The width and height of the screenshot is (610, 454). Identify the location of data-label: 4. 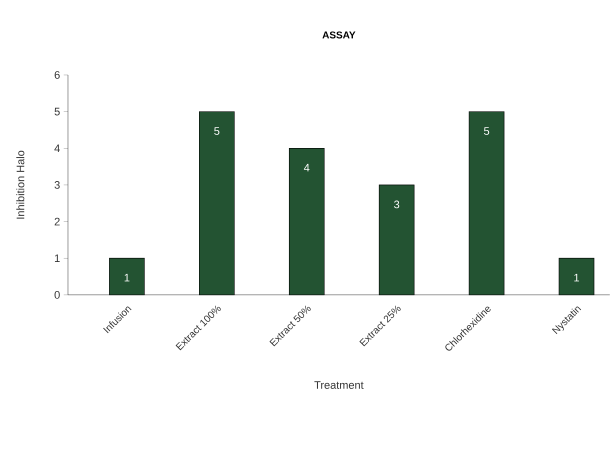
(307, 168).